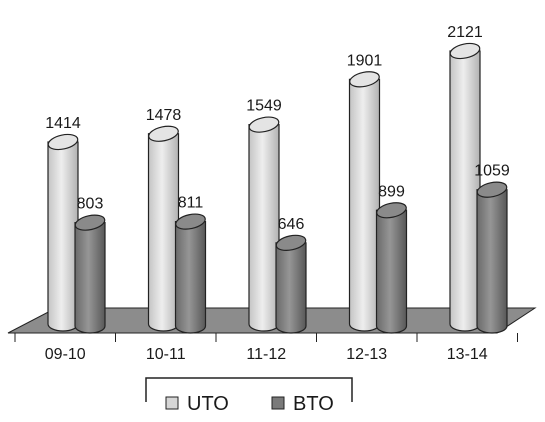  What do you see at coordinates (264, 106) in the screenshot?
I see `data-label: 1549` at bounding box center [264, 106].